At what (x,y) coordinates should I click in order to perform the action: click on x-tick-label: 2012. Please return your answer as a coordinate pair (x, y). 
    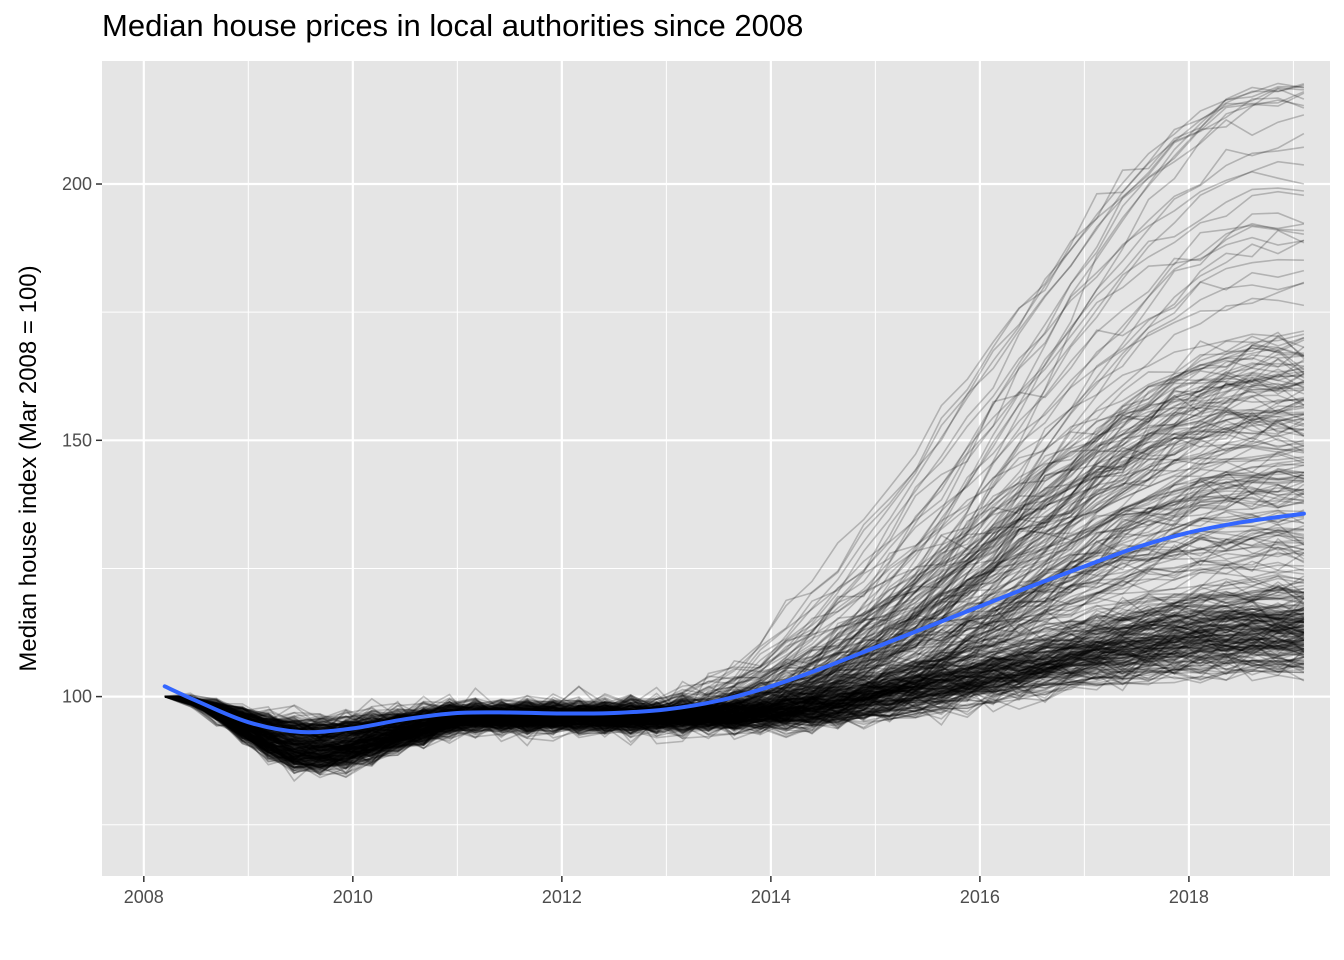
    Looking at the image, I should click on (562, 897).